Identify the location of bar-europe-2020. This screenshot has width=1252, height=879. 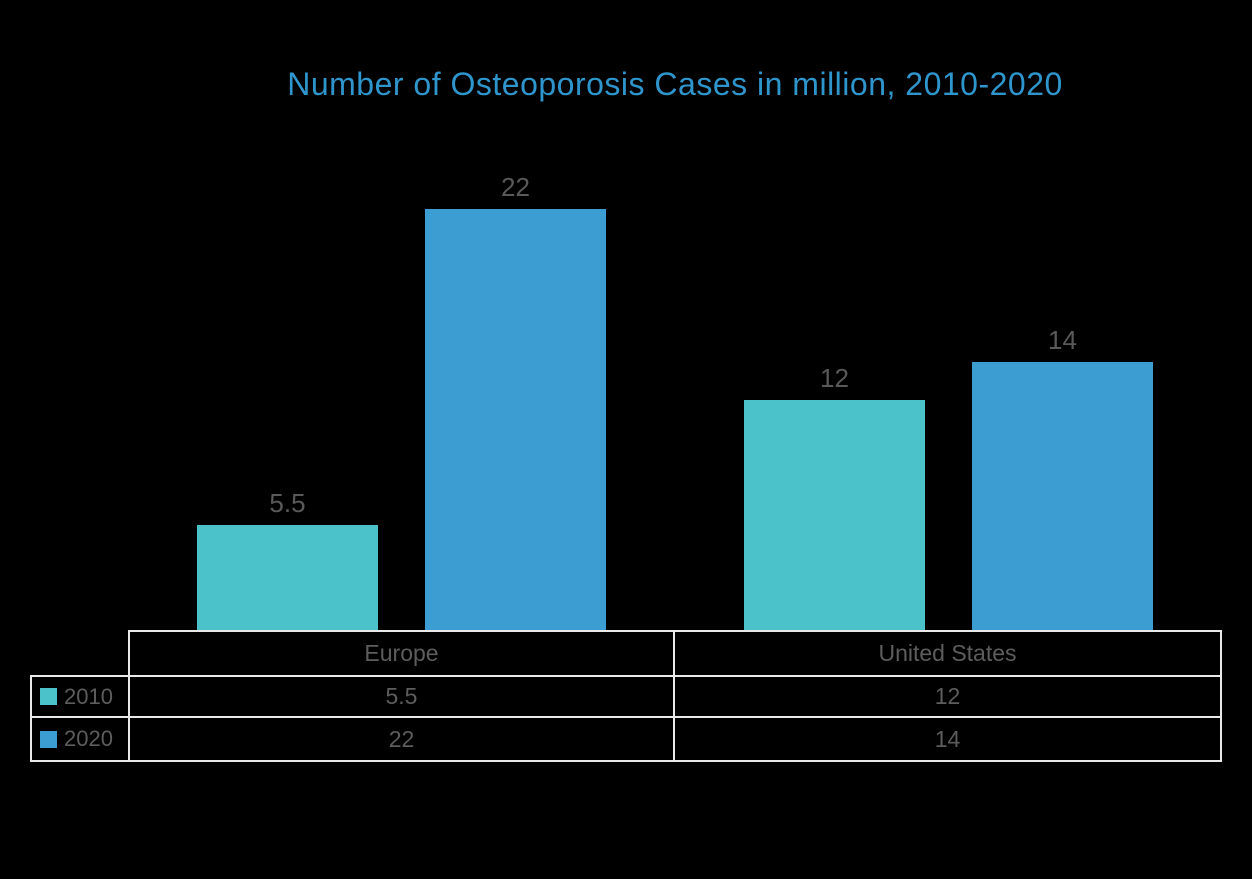
(515, 419).